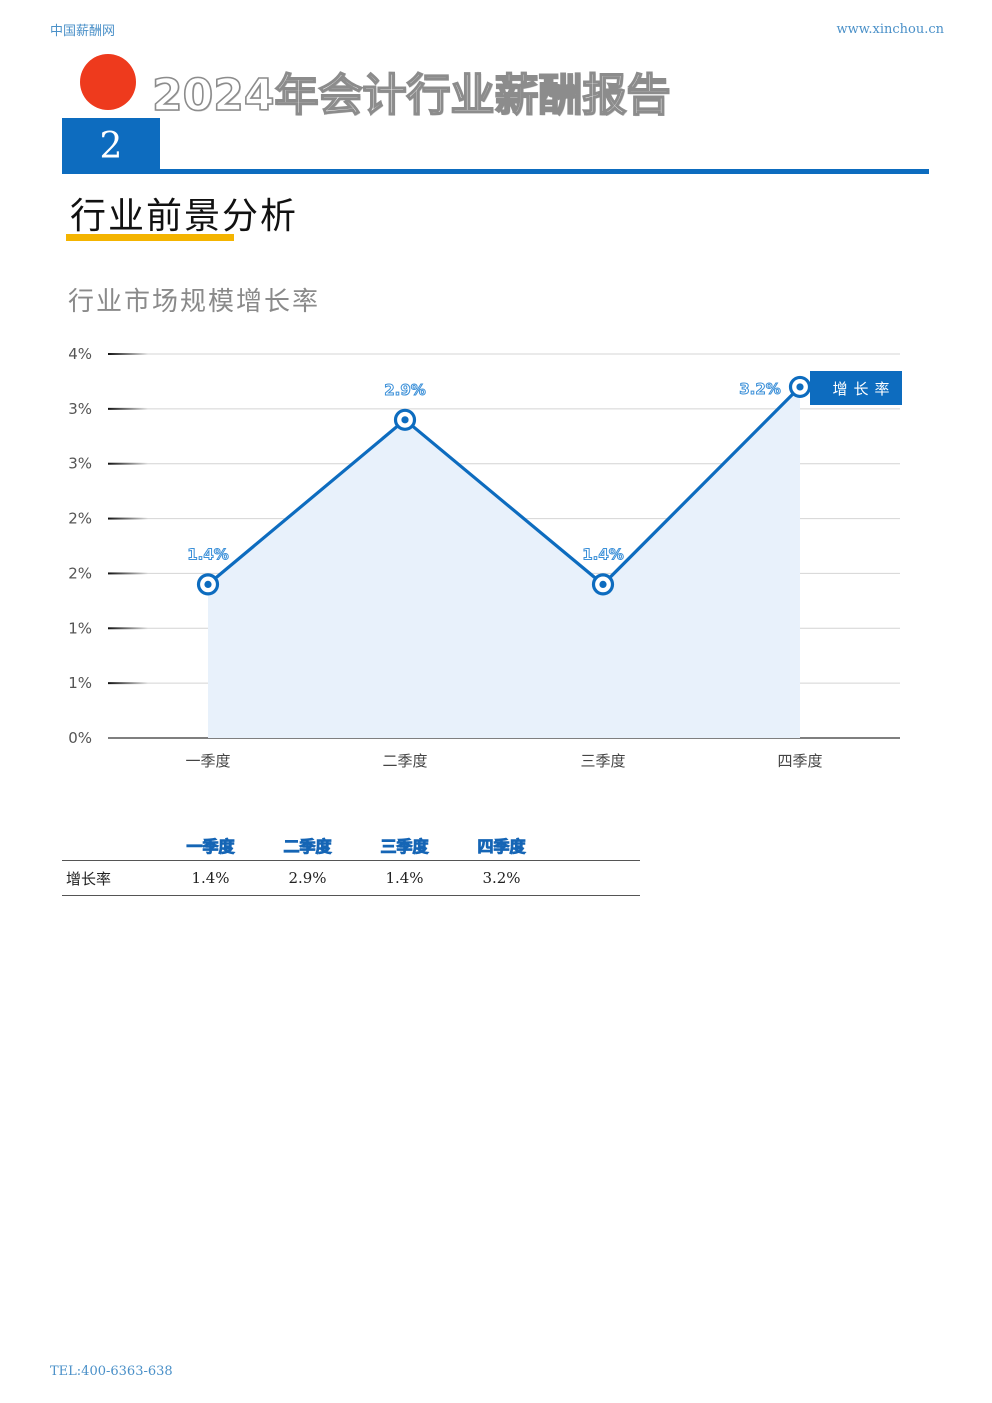  What do you see at coordinates (89, 878) in the screenshot?
I see `table-row-label: 增长率` at bounding box center [89, 878].